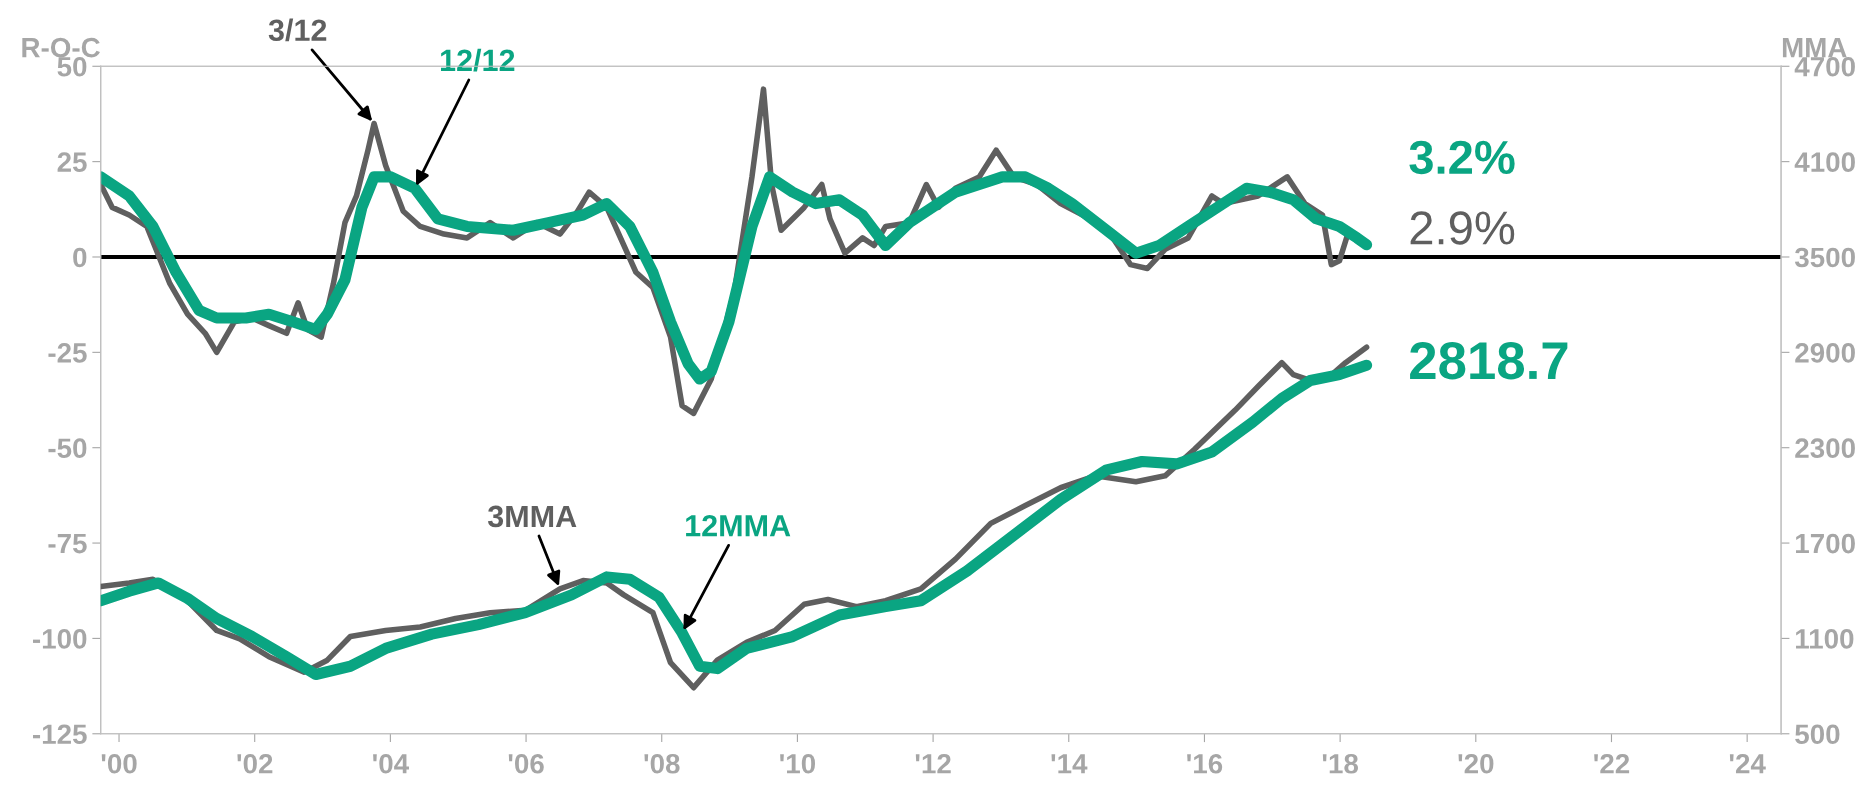 Image resolution: width=1865 pixels, height=789 pixels. What do you see at coordinates (1825, 639) in the screenshot?
I see `y2-tick-label: 1100` at bounding box center [1825, 639].